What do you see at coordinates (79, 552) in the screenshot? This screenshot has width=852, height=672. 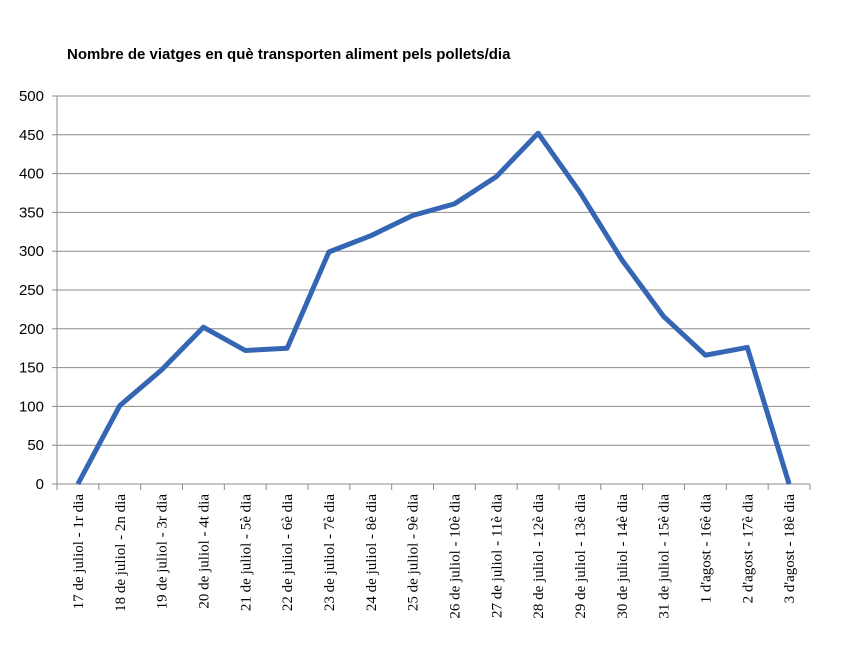 I see `x-tick-label: 17 de juliol - 1r dia` at bounding box center [79, 552].